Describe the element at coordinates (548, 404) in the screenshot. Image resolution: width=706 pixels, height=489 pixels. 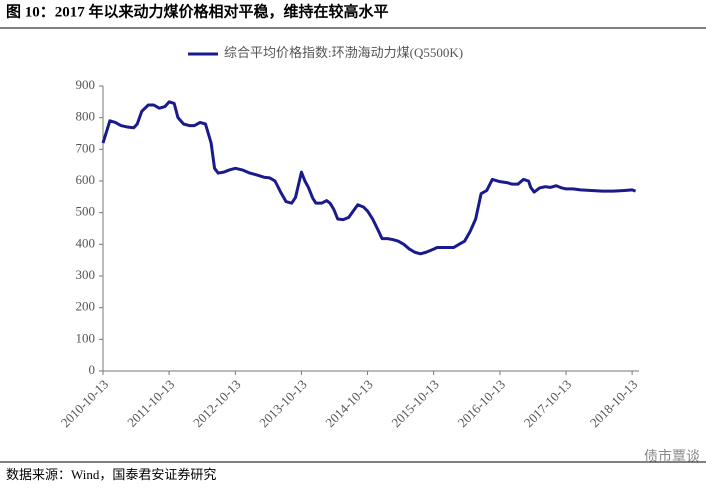
I see `x-tick-label: 2017-10-13` at that location.